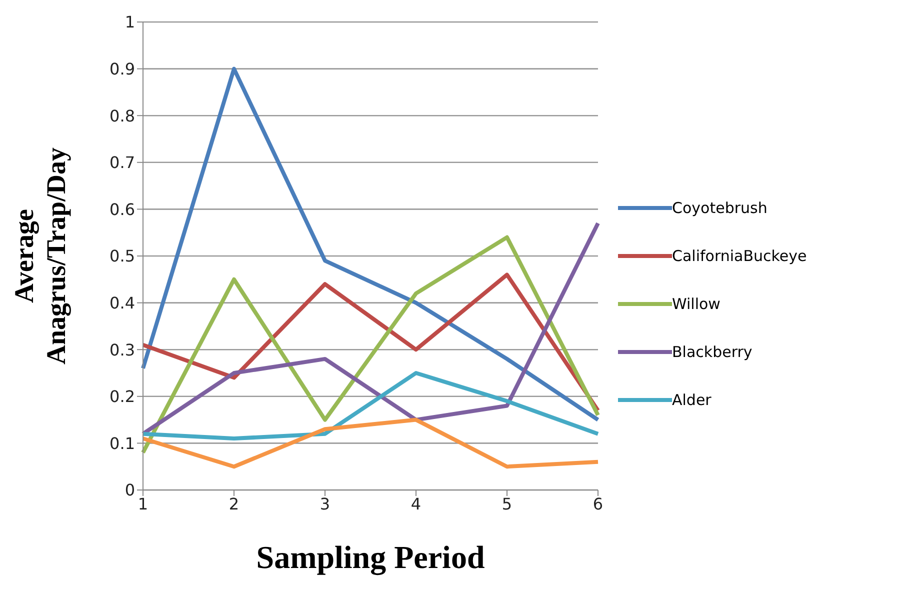 This screenshot has width=906, height=608. I want to click on y-tick-label: 0.8, so click(122, 116).